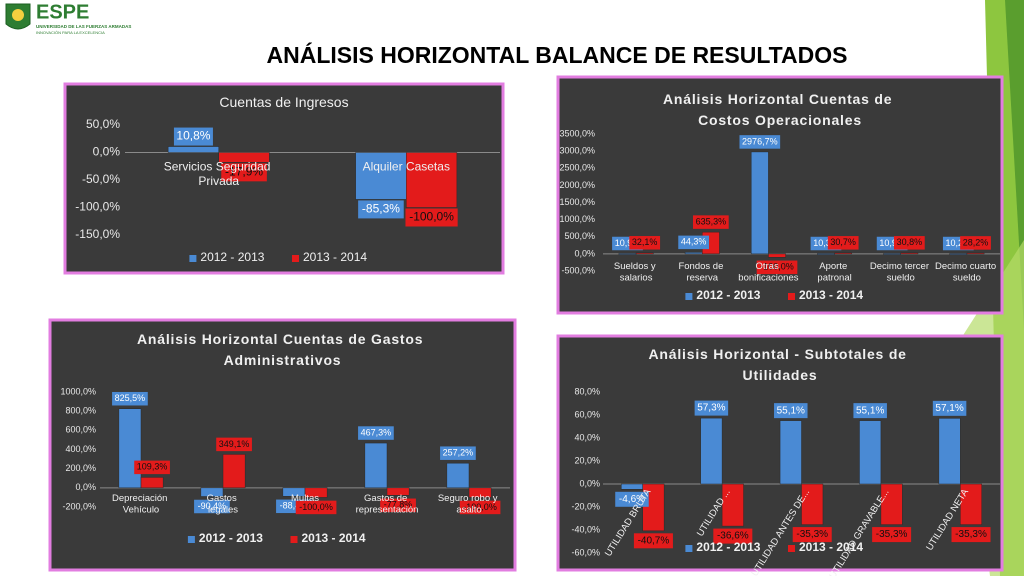  Describe the element at coordinates (80, 468) in the screenshot. I see `y-tick-label: 200,0%` at that location.